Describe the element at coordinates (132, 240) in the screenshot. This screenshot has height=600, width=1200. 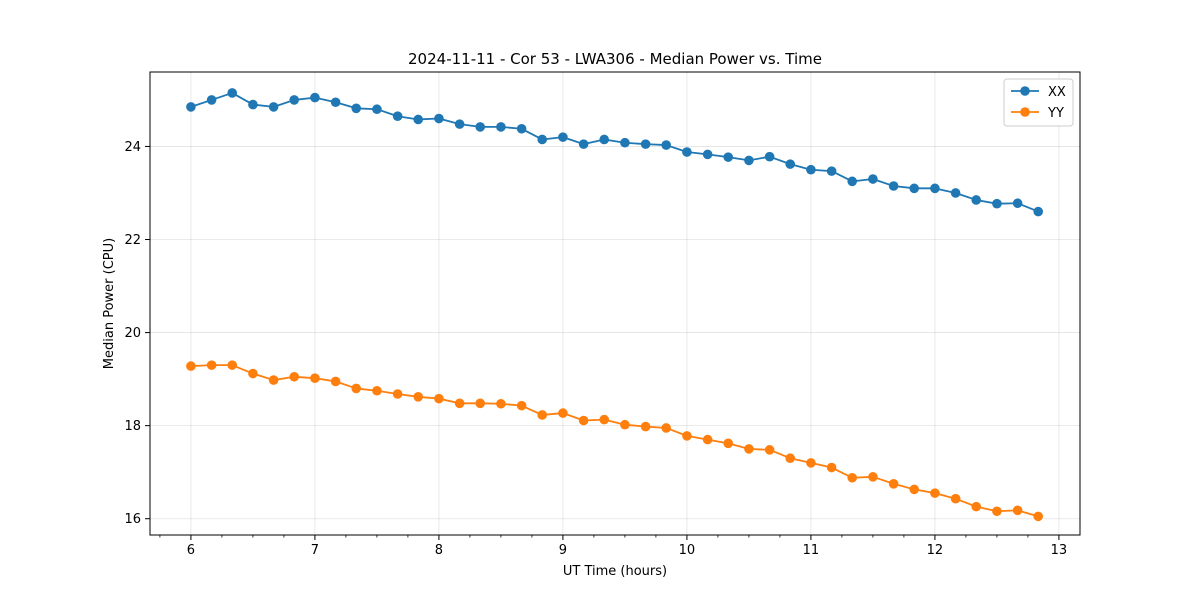
I see `y-tick-label: 22` at that location.